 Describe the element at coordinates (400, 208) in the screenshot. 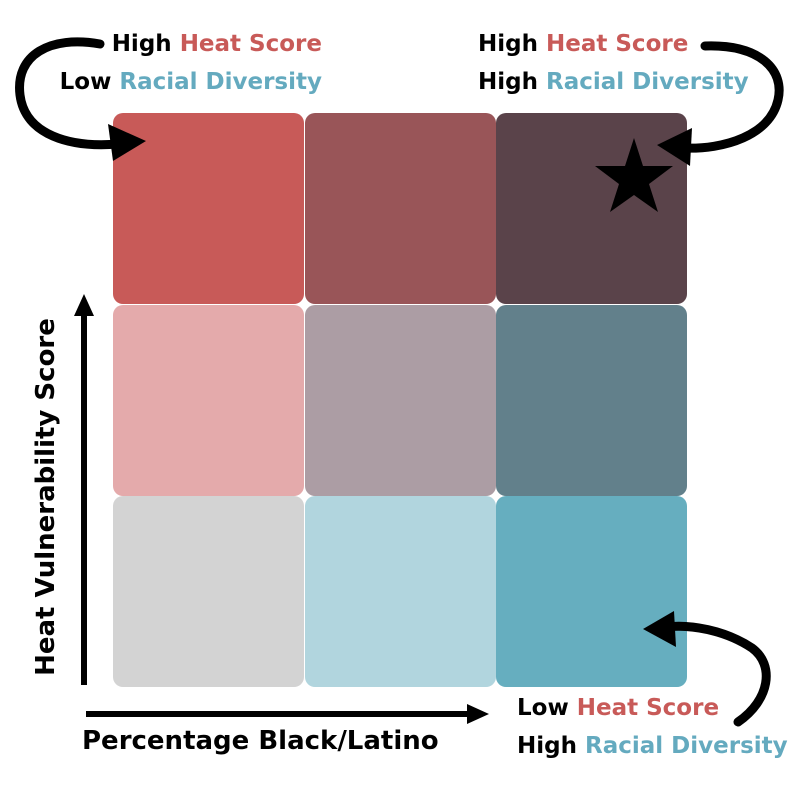

I see `cell-high-heat-mid-diversity` at that location.